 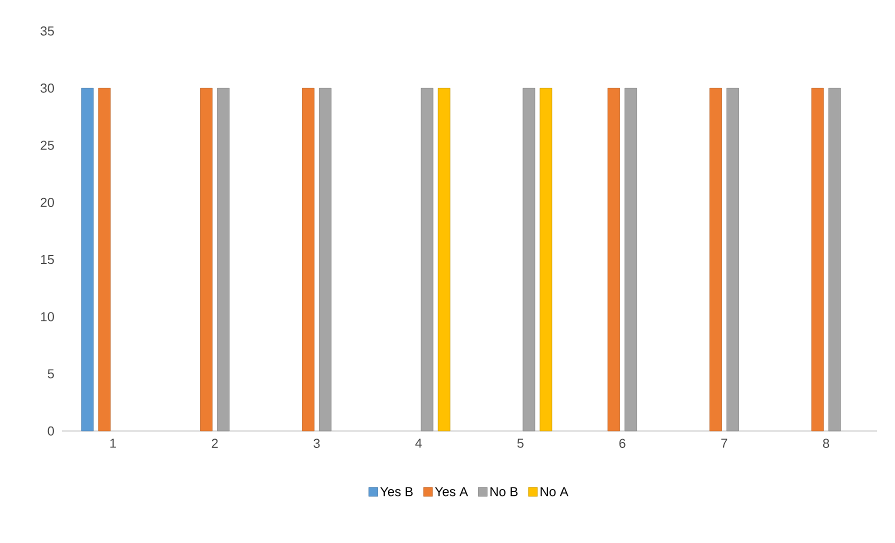 What do you see at coordinates (47, 203) in the screenshot?
I see `y-tick-label: 20` at bounding box center [47, 203].